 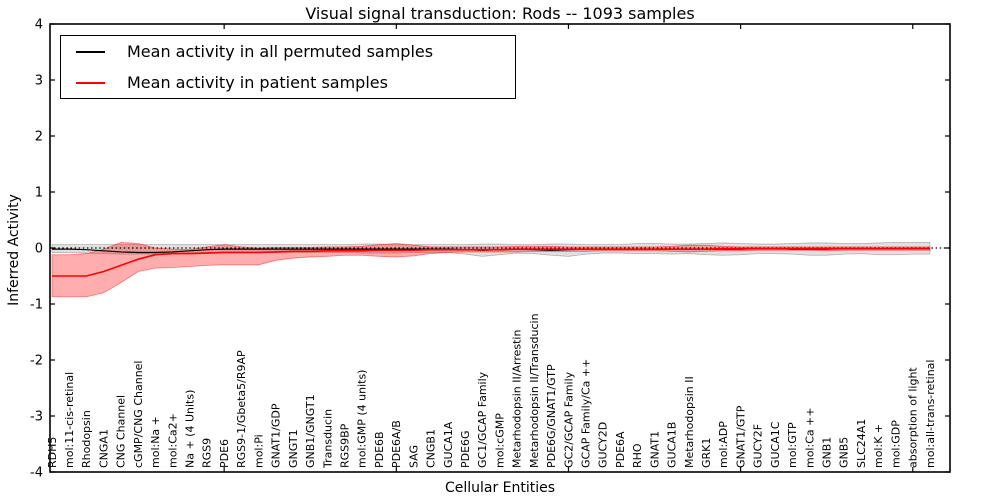 What do you see at coordinates (482, 419) in the screenshot?
I see `x-category-label: GC1/GCAP Family` at bounding box center [482, 419].